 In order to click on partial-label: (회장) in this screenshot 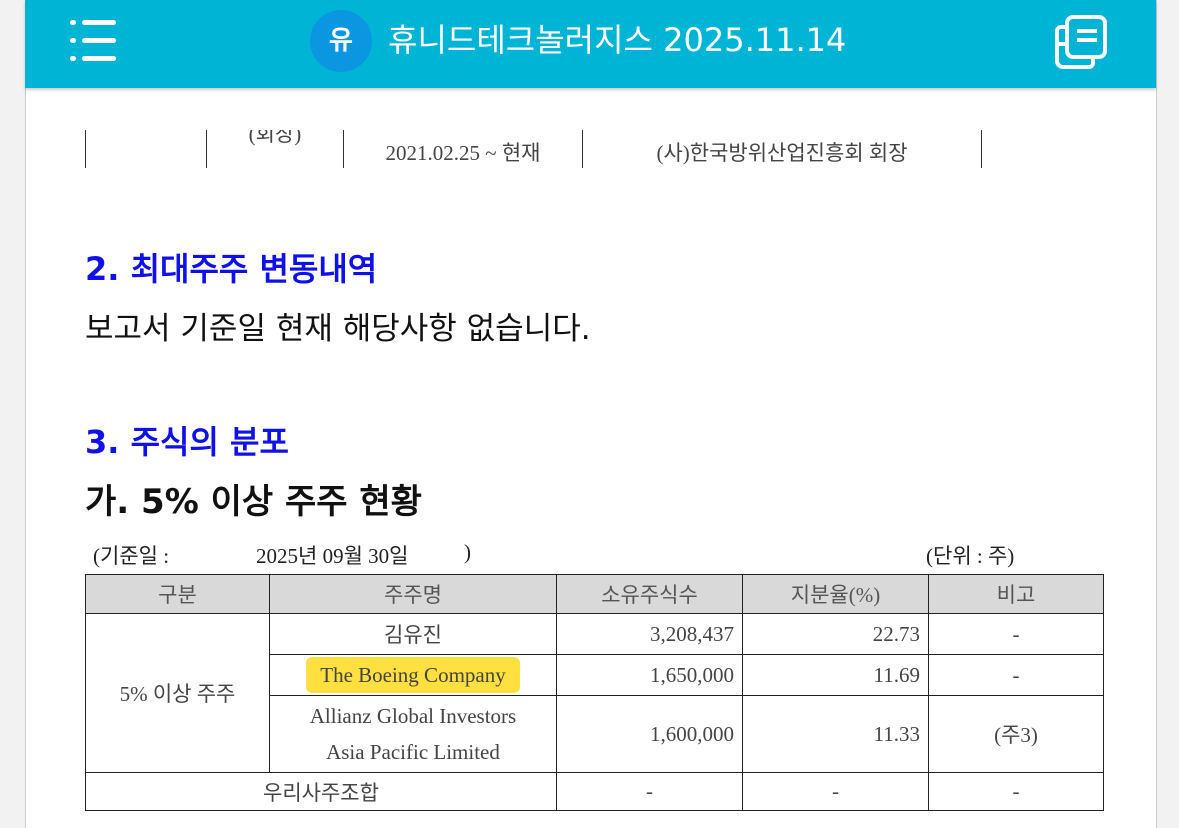, I will do `click(275, 138)`.